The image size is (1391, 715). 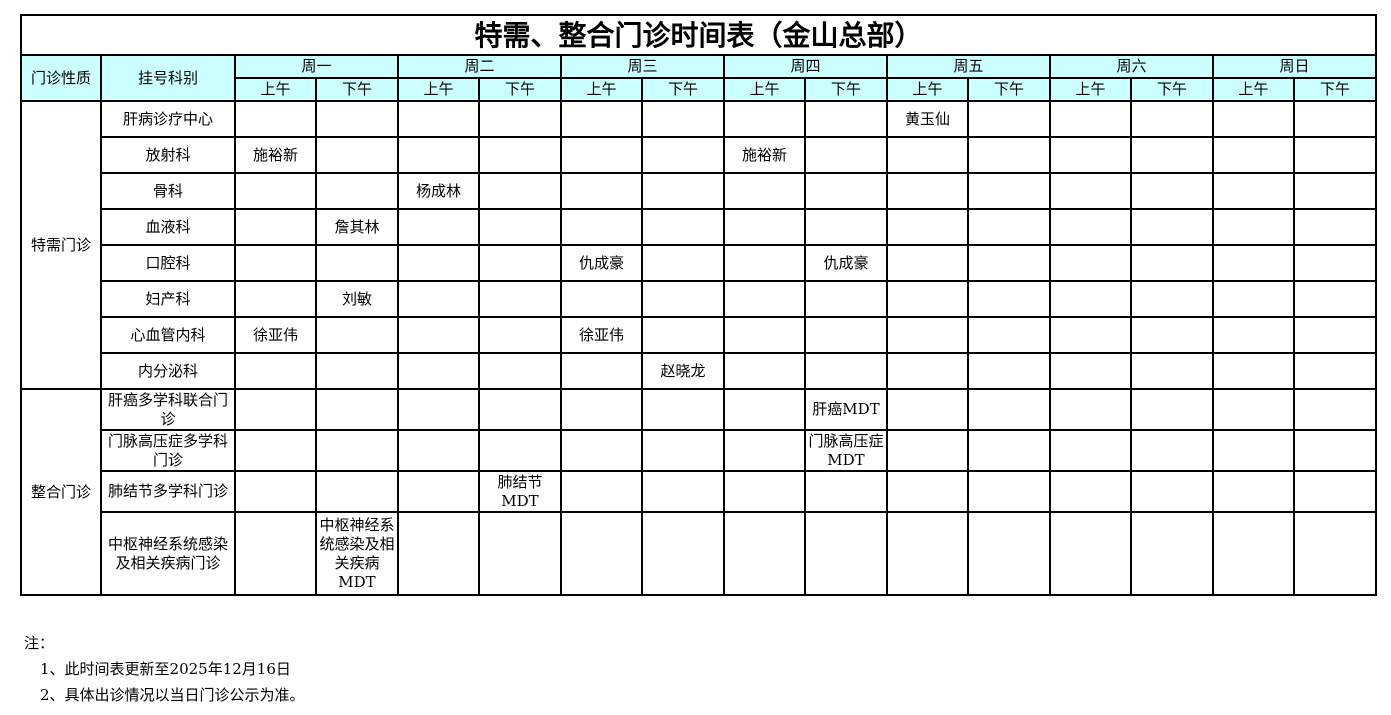 What do you see at coordinates (168, 409) in the screenshot?
I see `department-cell: 肝癌多学科联合门诊` at bounding box center [168, 409].